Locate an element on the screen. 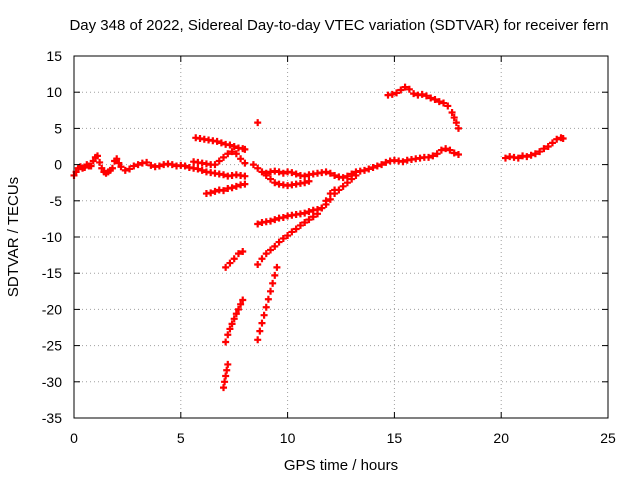 Image resolution: width=640 pixels, height=480 pixels. y-tick-label: 15 is located at coordinates (54, 56).